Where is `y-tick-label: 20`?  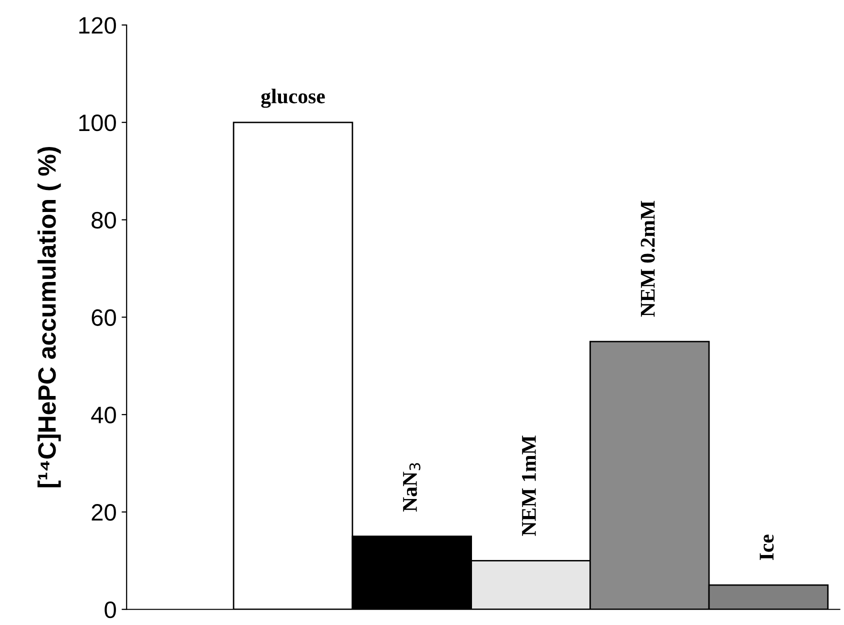 y-tick-label: 20 is located at coordinates (104, 512).